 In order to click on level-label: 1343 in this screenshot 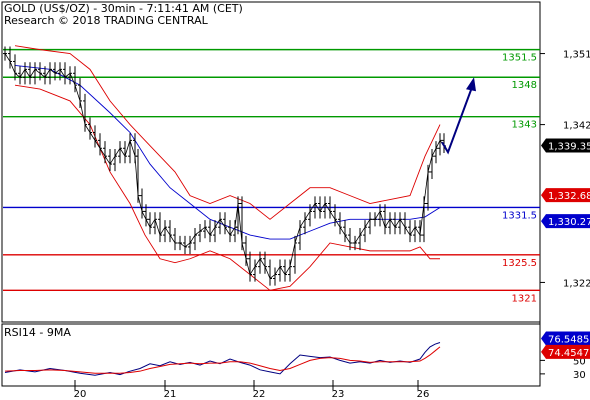, I will do `click(524, 125)`.